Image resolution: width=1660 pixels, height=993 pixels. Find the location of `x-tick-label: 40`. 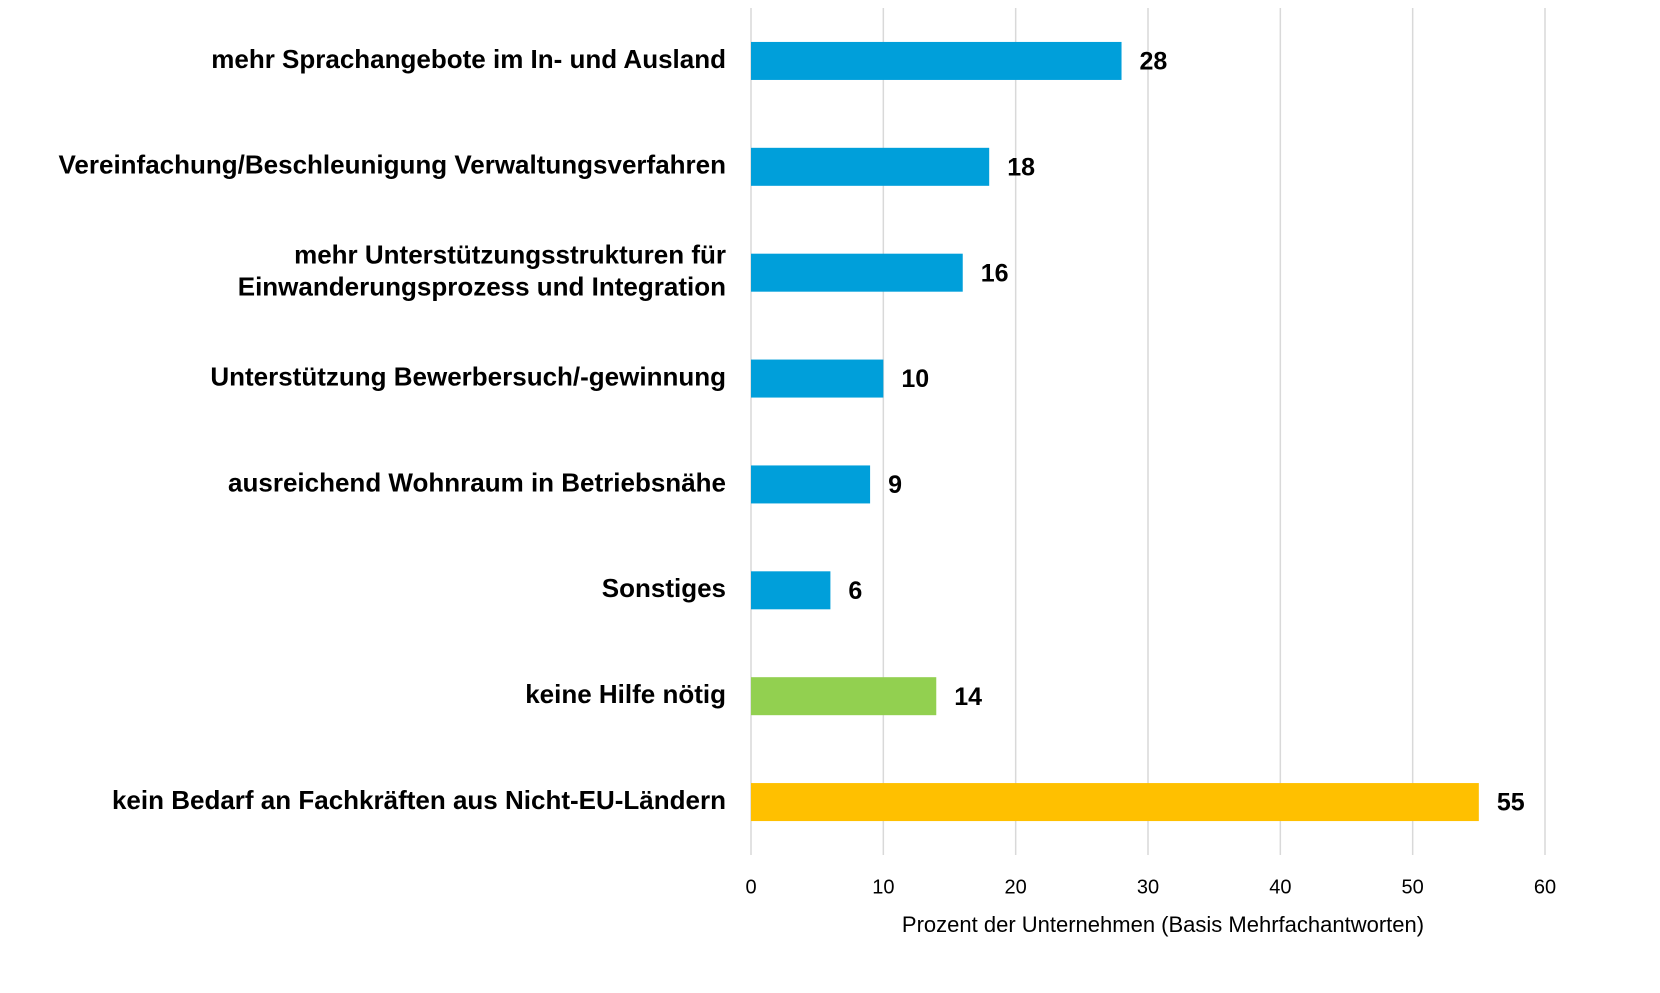

x-tick-label: 40 is located at coordinates (1280, 887).